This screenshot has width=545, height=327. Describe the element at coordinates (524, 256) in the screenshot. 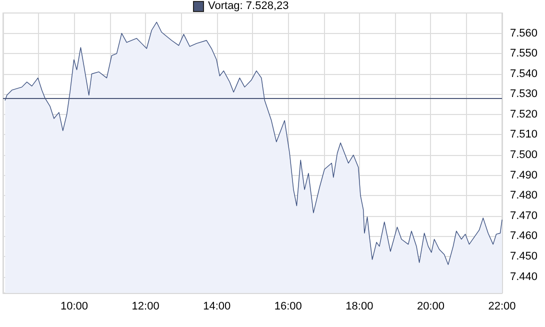

I see `y-tick-label: 7.450` at that location.